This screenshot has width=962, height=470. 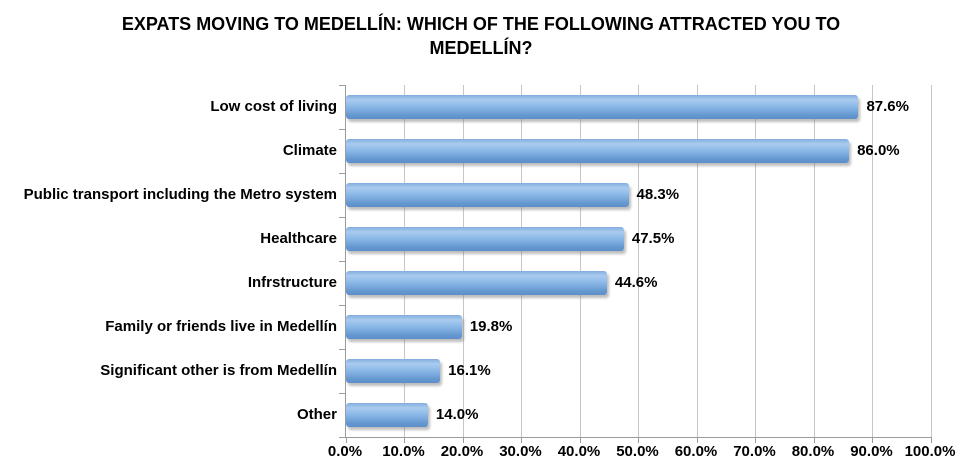 What do you see at coordinates (218, 370) in the screenshot?
I see `category-label: Significant other is from Medellín` at bounding box center [218, 370].